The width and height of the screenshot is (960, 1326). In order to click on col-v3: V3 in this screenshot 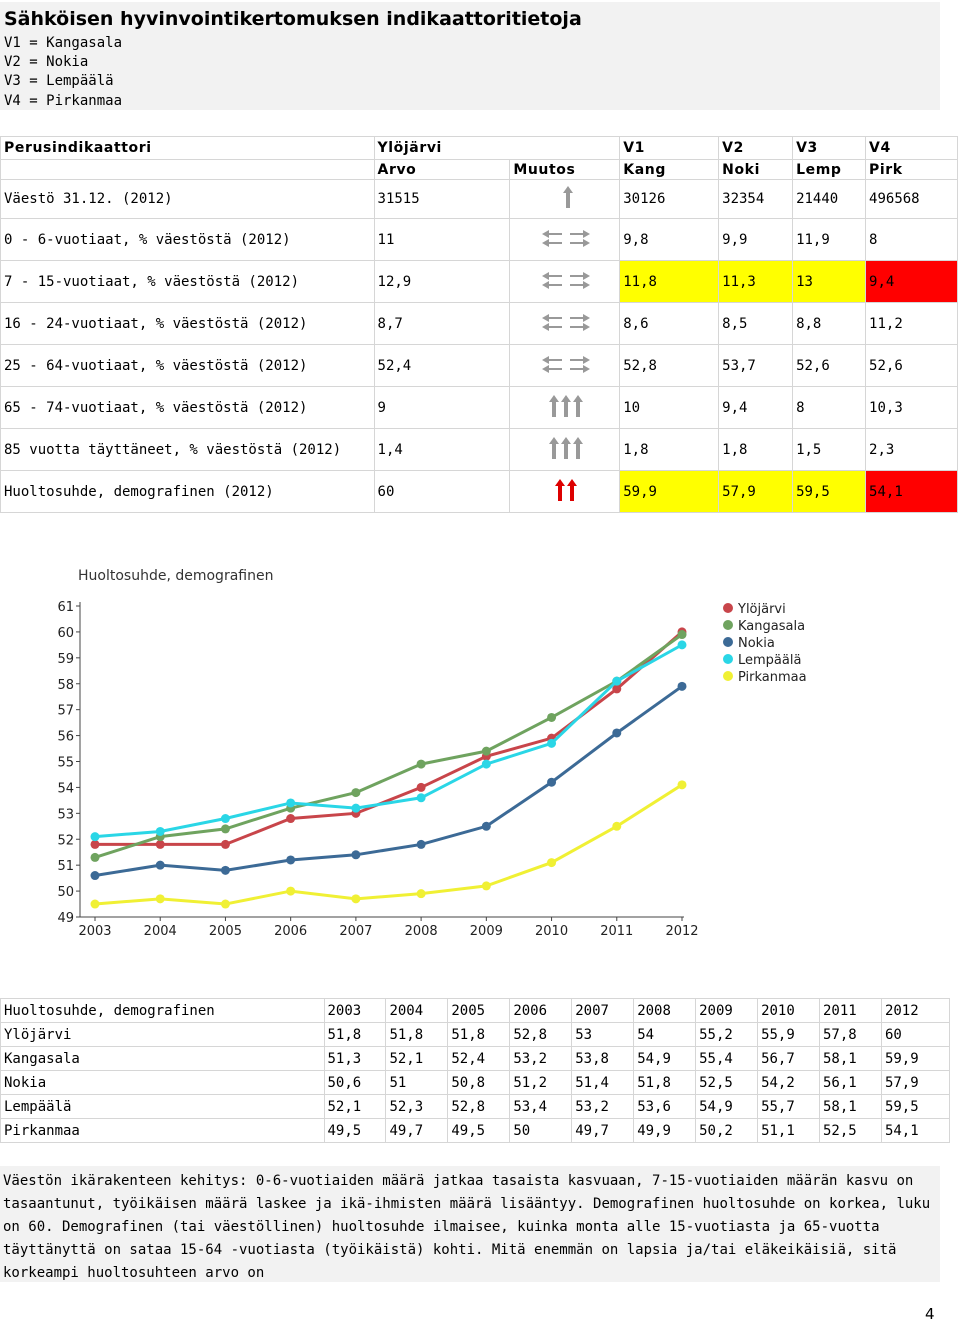, I will do `click(829, 148)`.